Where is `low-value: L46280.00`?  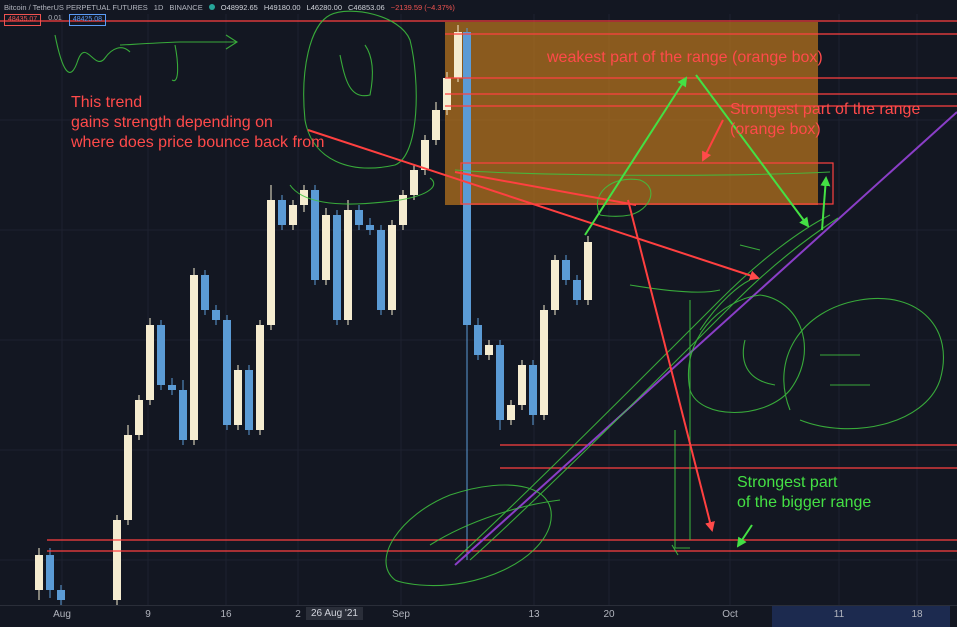
low-value: L46280.00 is located at coordinates (324, 7).